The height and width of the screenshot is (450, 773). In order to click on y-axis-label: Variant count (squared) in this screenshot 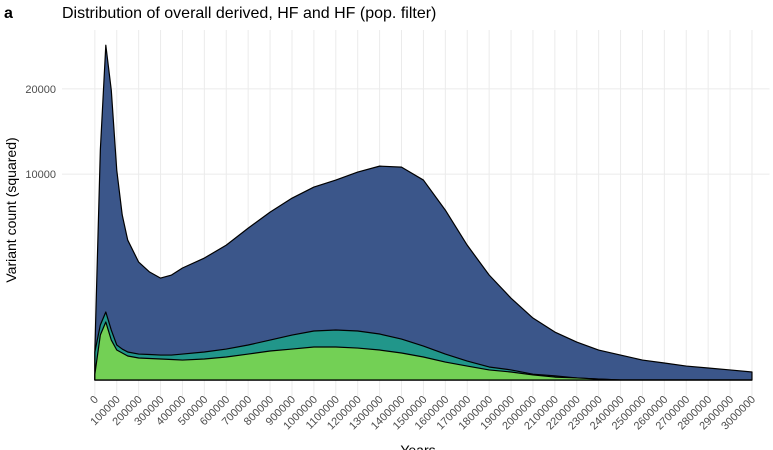, I will do `click(11, 209)`.